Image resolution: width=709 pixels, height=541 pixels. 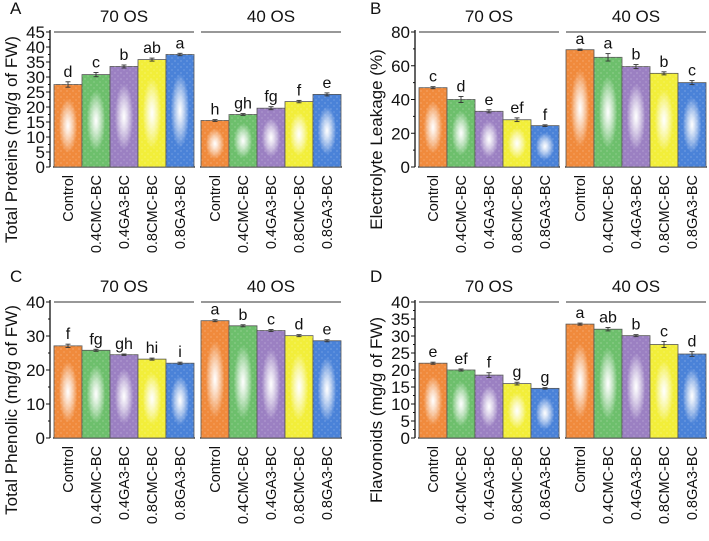 I want to click on y-tick-label: 60, so click(x=400, y=66).